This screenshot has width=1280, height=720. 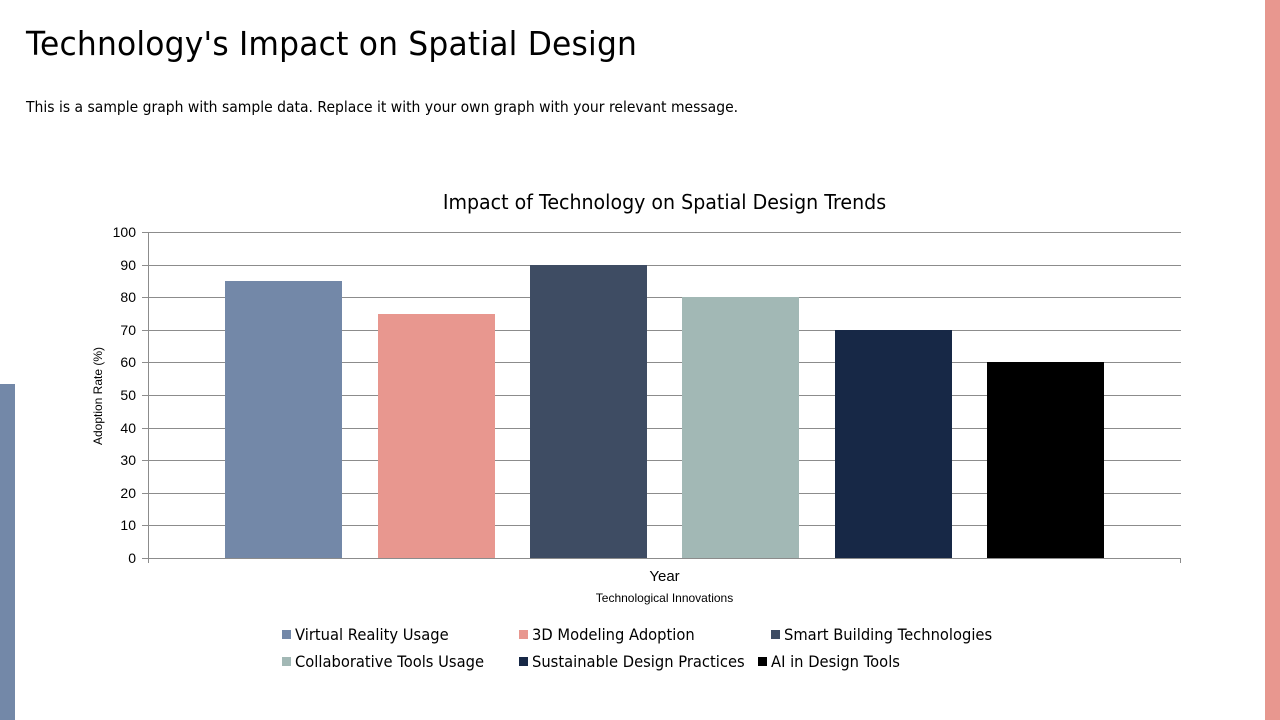 I want to click on y-tick-label: 90, so click(x=128, y=264).